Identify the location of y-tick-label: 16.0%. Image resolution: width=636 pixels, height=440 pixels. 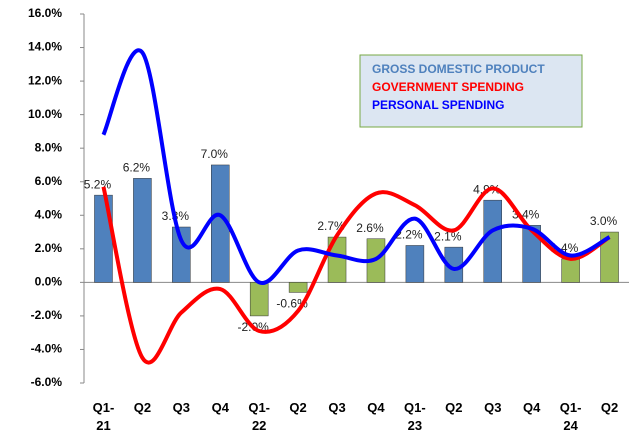
(45, 13).